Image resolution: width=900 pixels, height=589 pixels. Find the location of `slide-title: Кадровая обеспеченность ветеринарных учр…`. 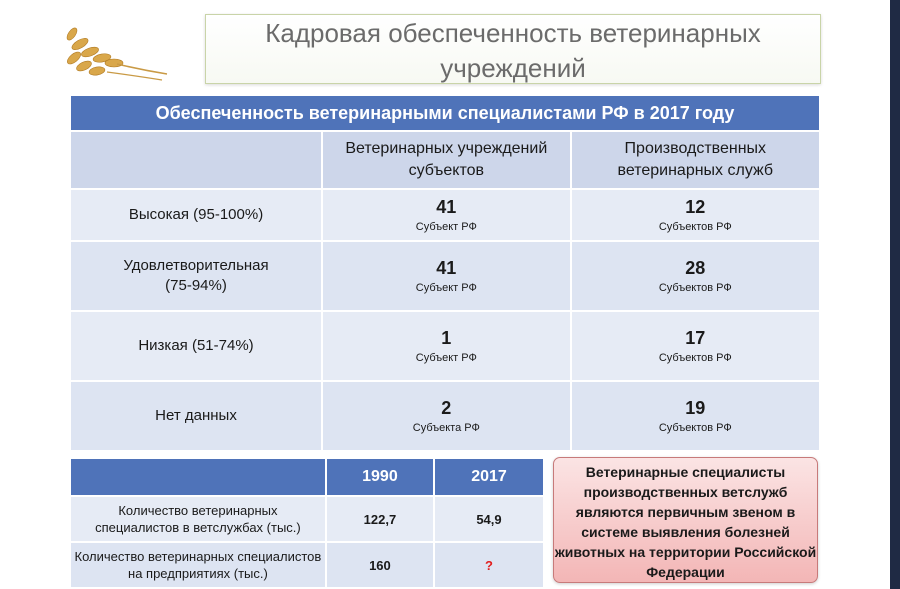

slide-title: Кадровая обеспеченность ветеринарных учр… is located at coordinates (513, 49).